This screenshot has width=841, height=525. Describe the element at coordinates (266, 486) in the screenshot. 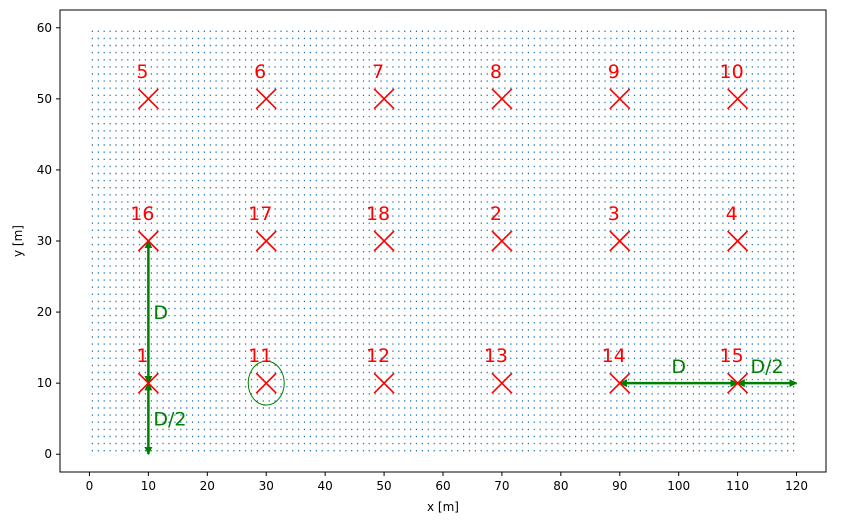

I see `x-tick-label: 30` at that location.